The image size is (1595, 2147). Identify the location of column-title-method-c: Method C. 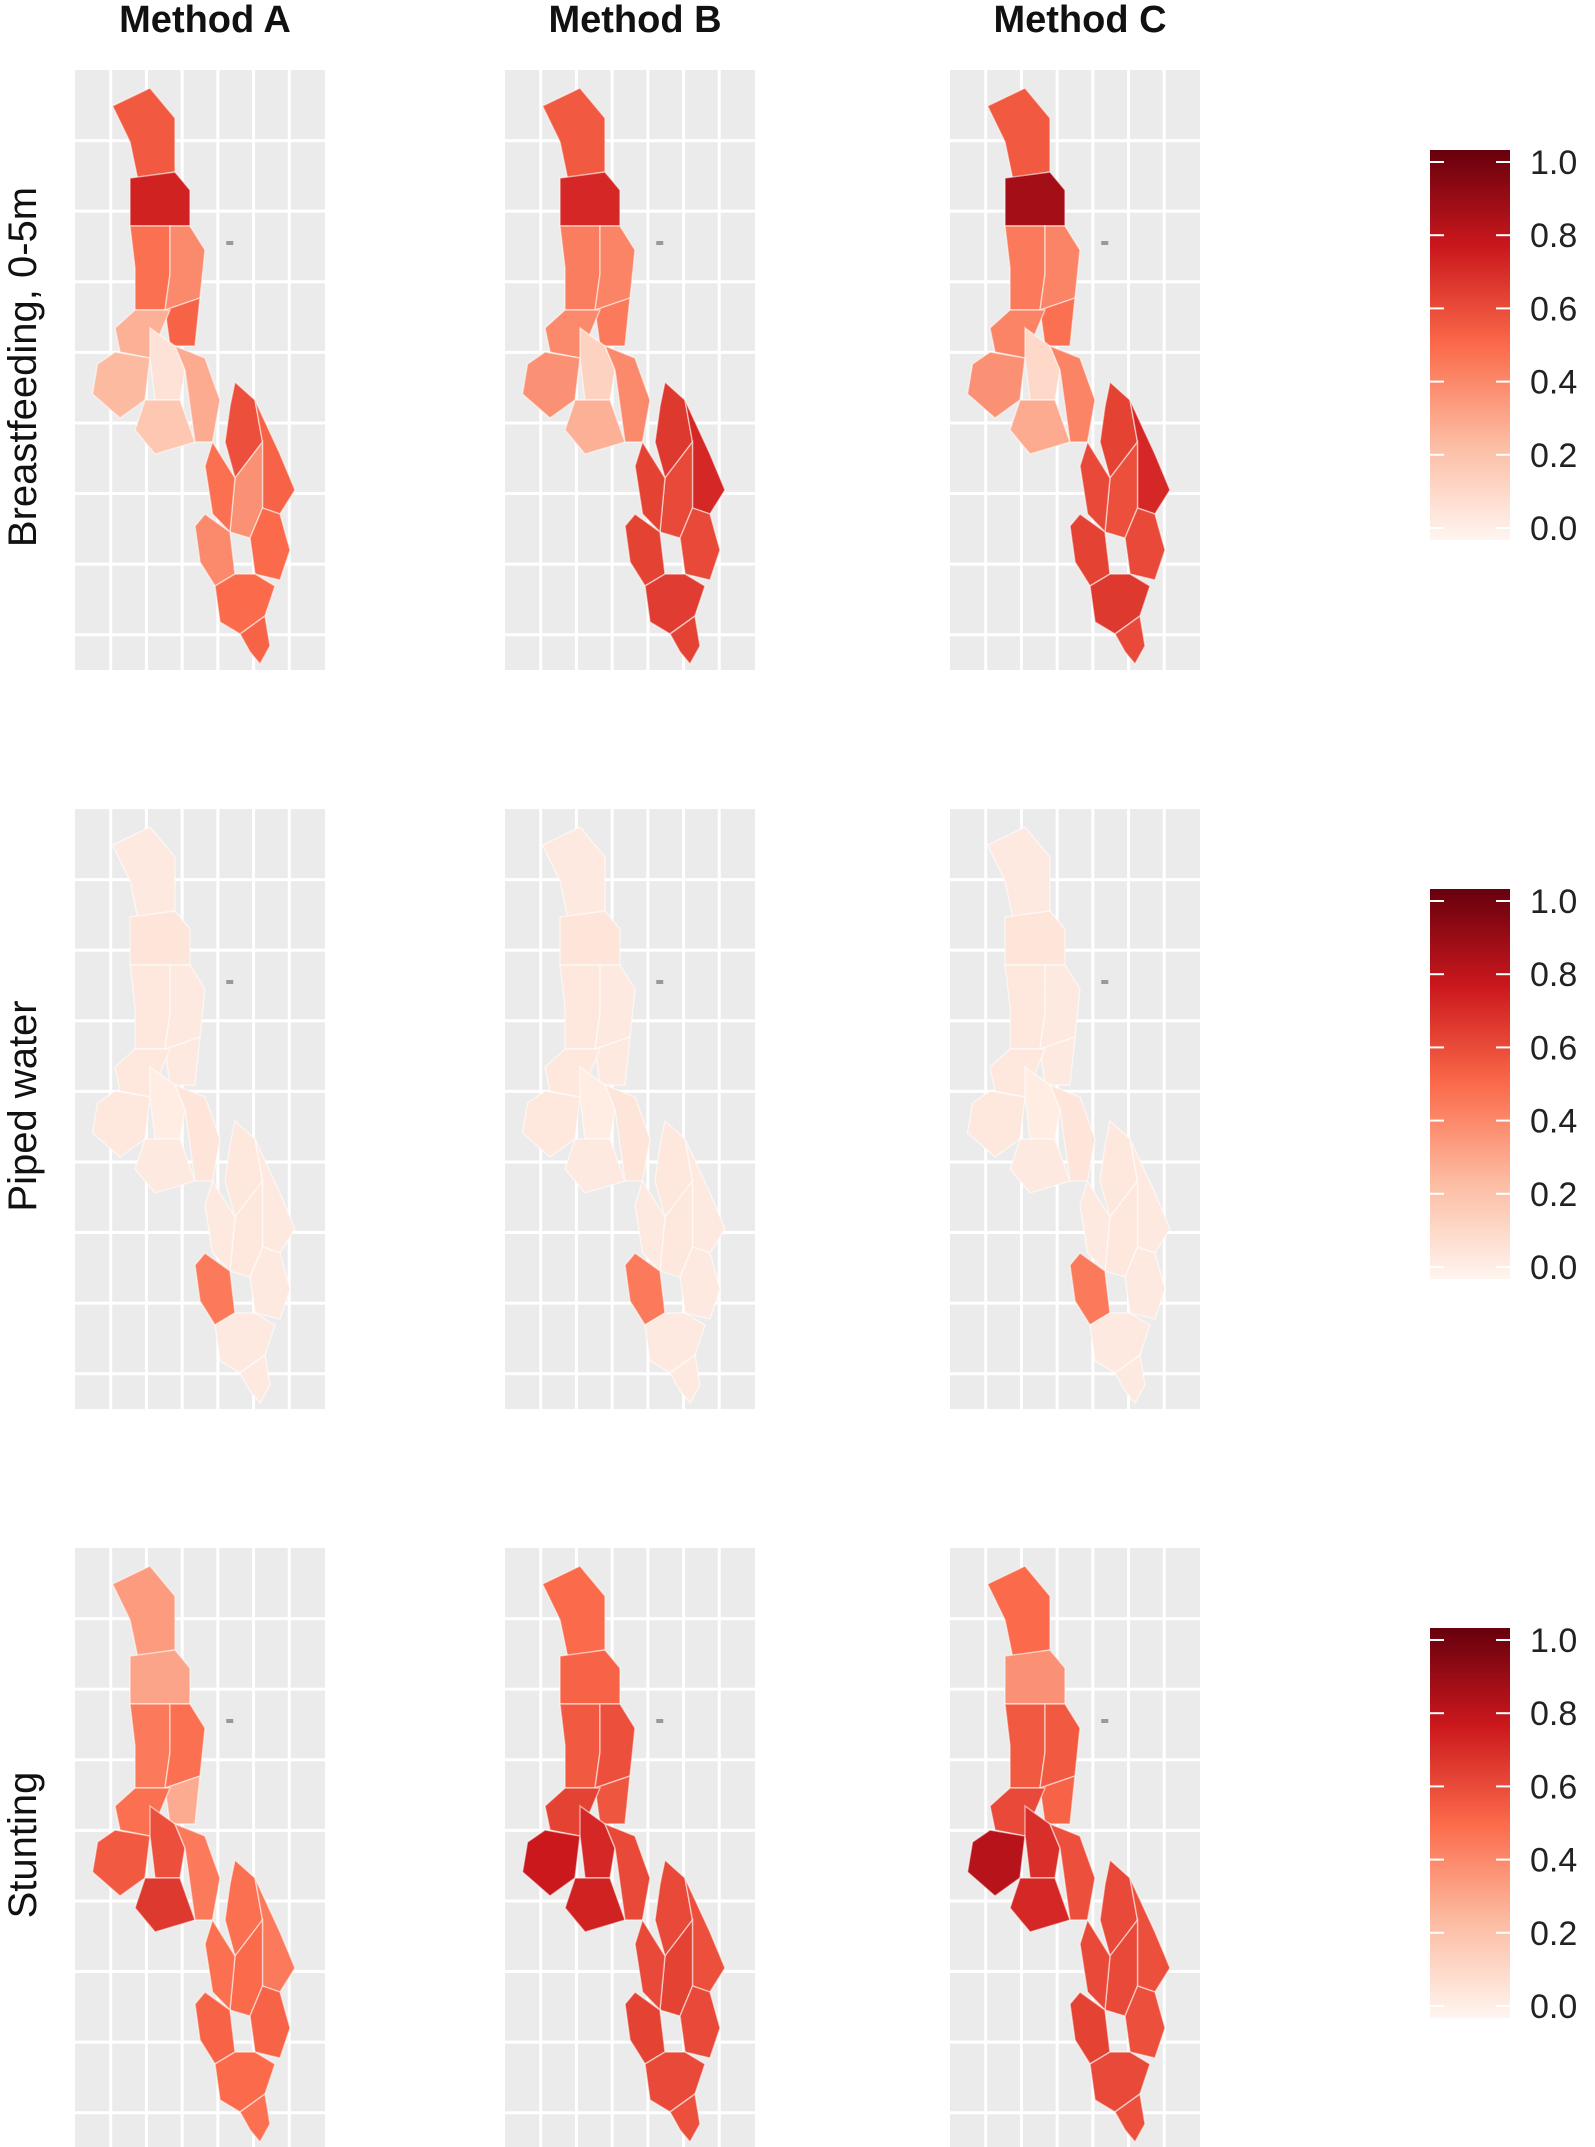
(1079, 20).